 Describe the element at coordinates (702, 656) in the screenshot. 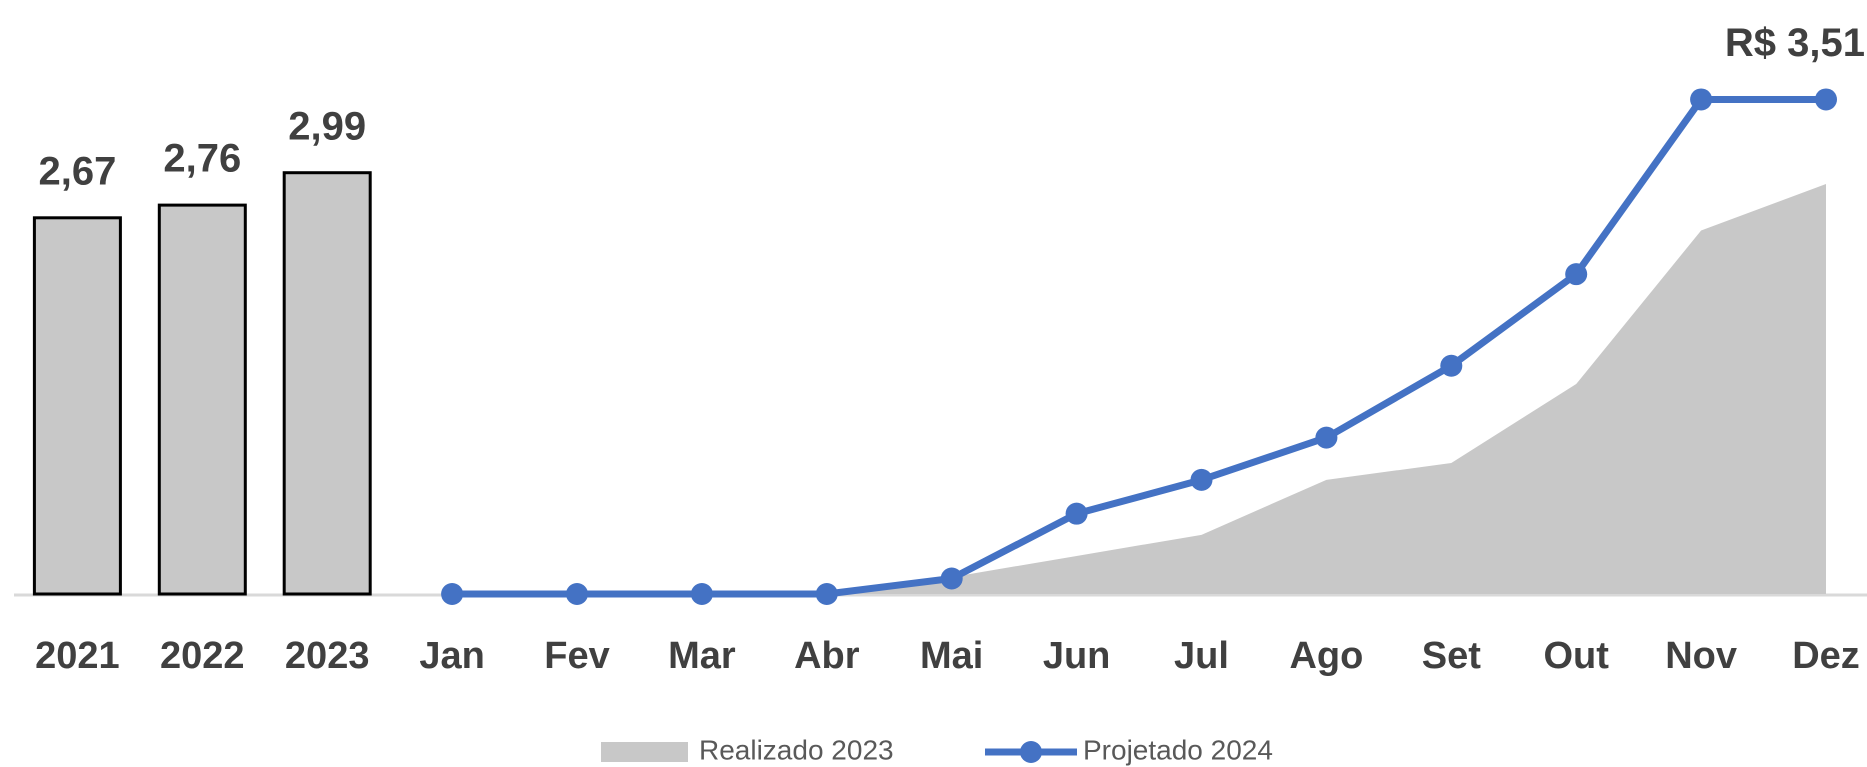

I see `x-tick-label: Mar` at that location.